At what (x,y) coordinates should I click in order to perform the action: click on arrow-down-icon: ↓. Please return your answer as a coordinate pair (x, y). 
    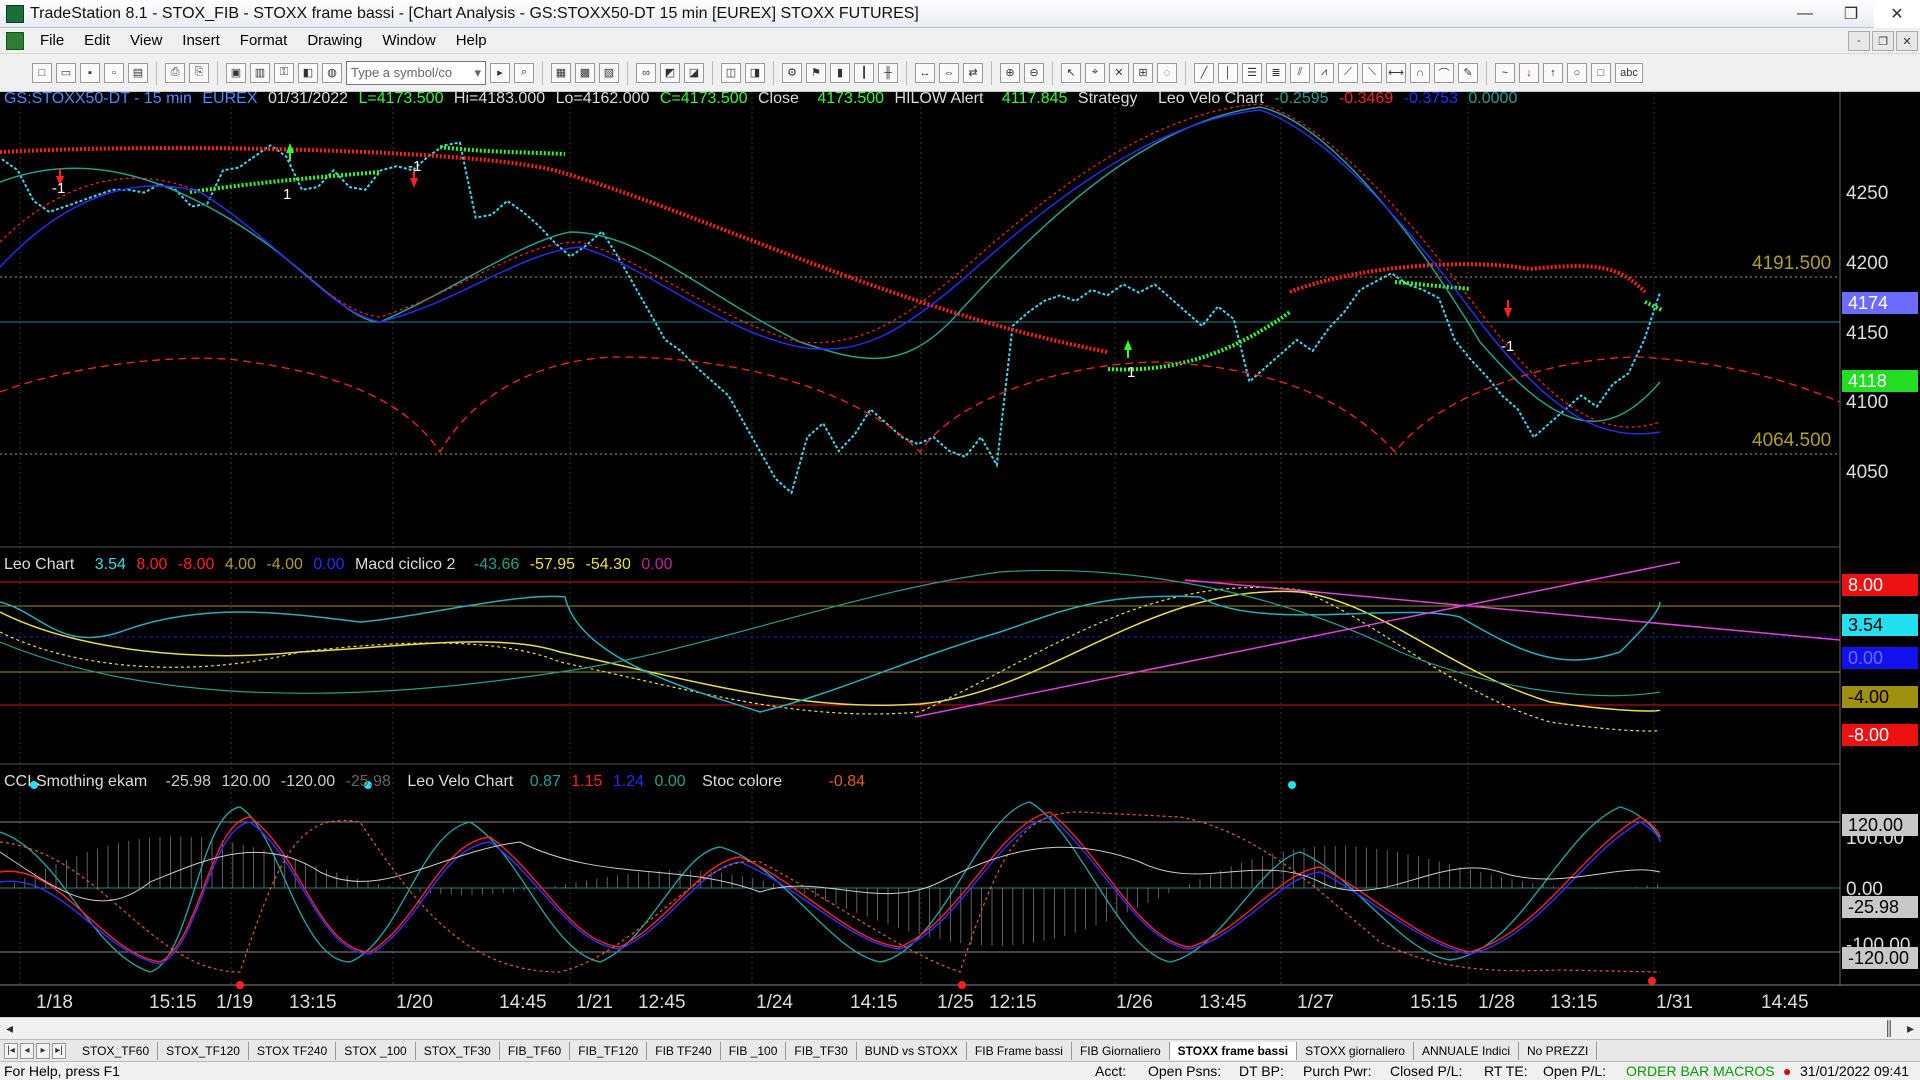
    Looking at the image, I should click on (1529, 72).